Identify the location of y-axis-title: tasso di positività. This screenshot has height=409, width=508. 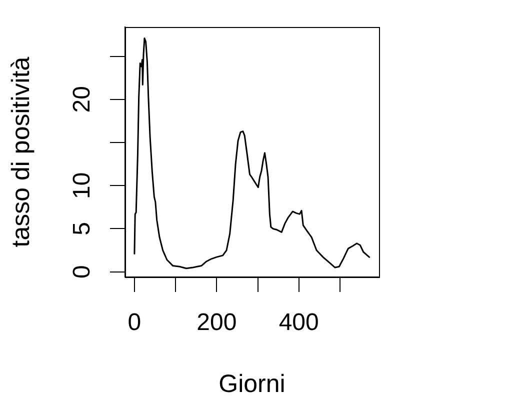
(20, 152).